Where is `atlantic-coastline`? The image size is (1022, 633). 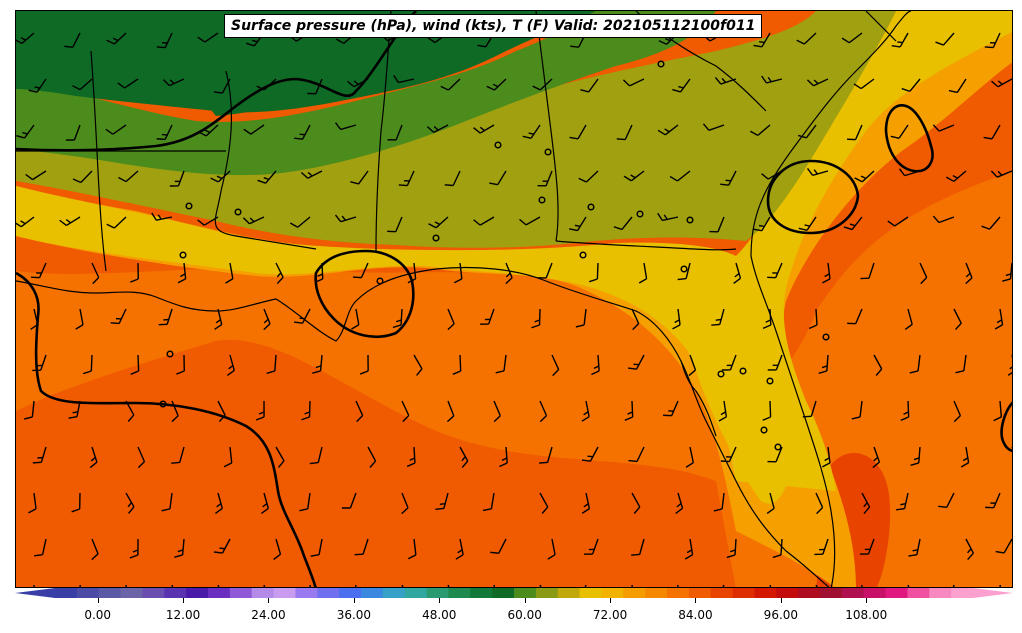 atlantic-coastline is located at coordinates (831, 299).